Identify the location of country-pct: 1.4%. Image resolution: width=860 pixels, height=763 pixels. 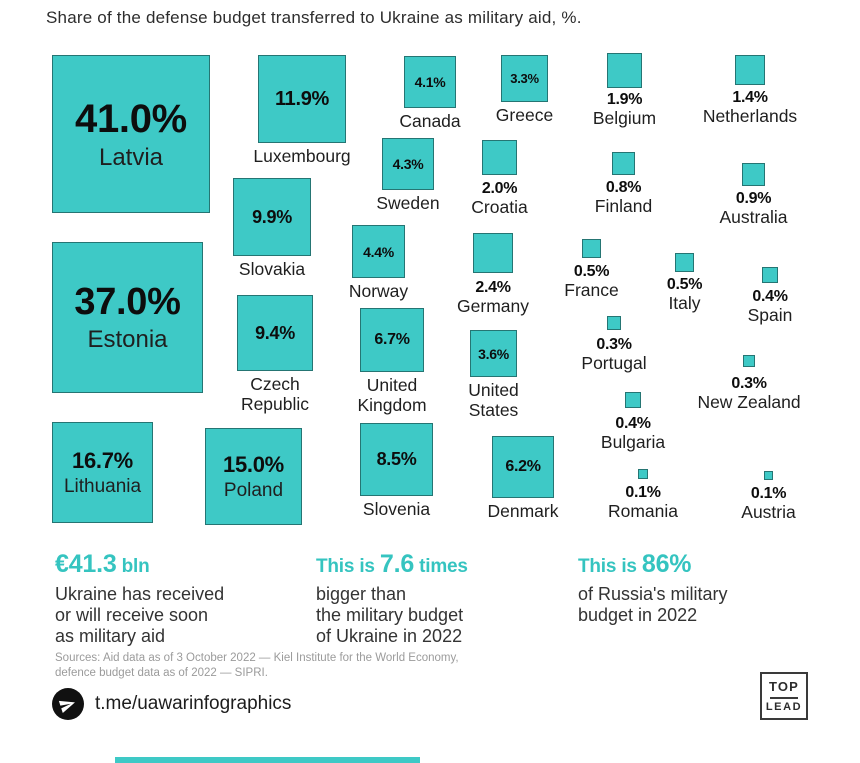
(750, 97).